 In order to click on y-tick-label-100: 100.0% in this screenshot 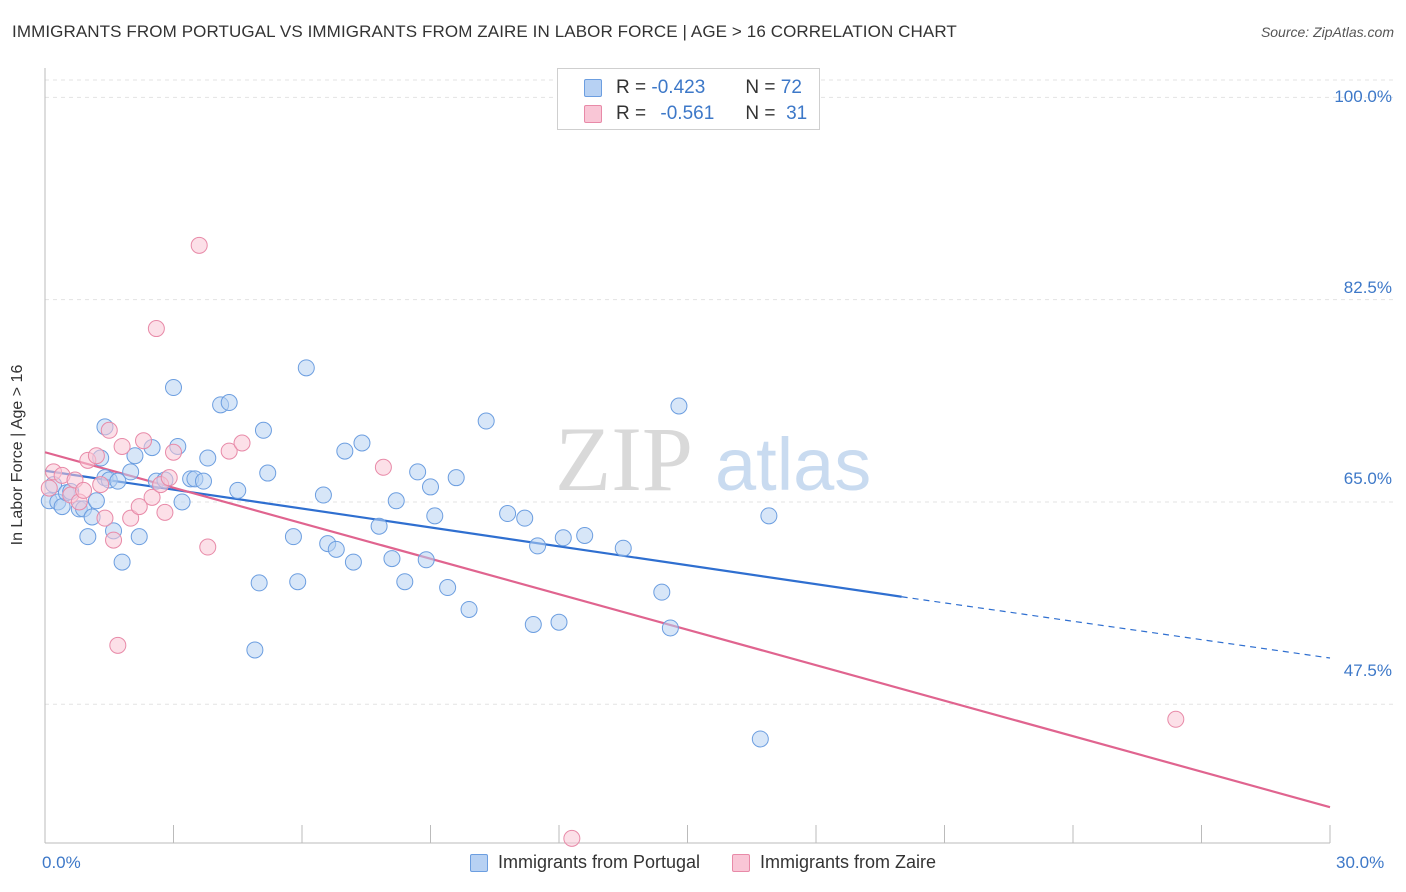, I will do `click(1363, 96)`.